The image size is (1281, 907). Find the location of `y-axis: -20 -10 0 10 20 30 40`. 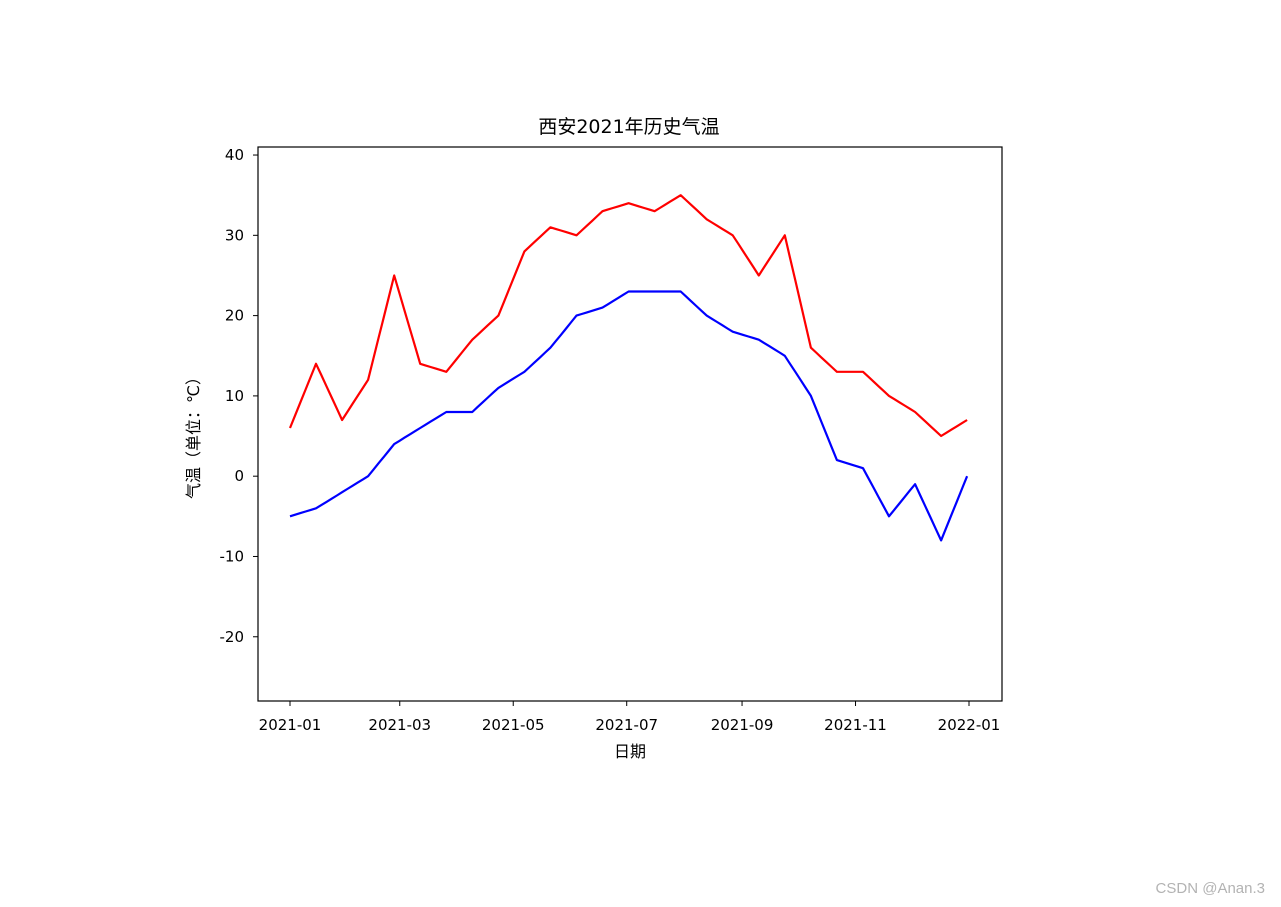

y-axis: -20 -10 0 10 20 30 40 is located at coordinates (239, 396).